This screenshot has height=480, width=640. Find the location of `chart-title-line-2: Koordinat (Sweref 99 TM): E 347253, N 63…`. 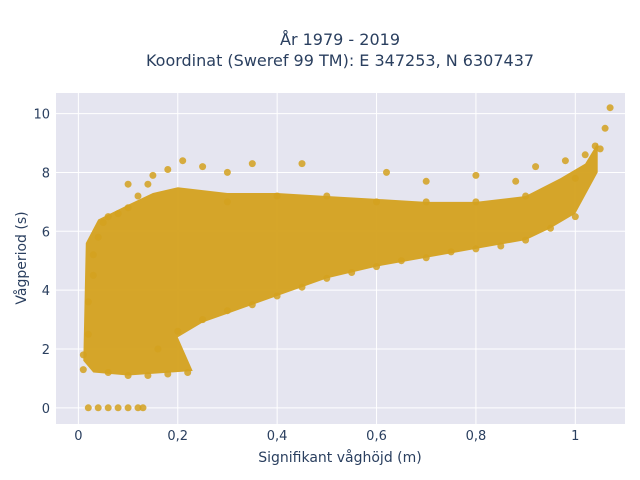

chart-title-line-2: Koordinat (Sweref 99 TM): E 347253, N 63… is located at coordinates (340, 60).